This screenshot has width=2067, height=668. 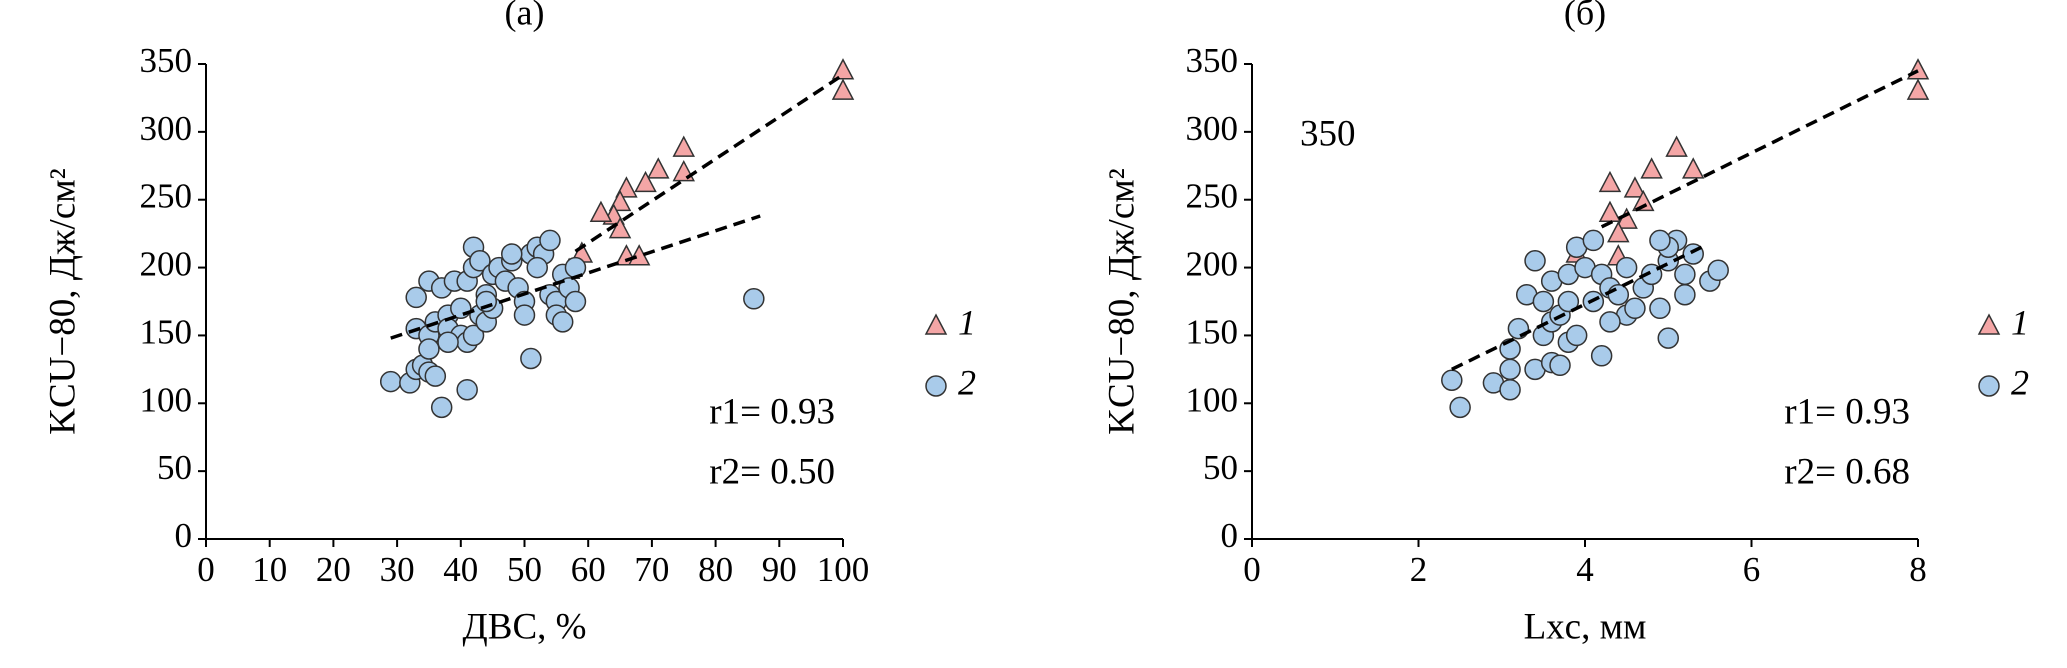 I want to click on annotation: r2= 0.68, so click(x=1847, y=471).